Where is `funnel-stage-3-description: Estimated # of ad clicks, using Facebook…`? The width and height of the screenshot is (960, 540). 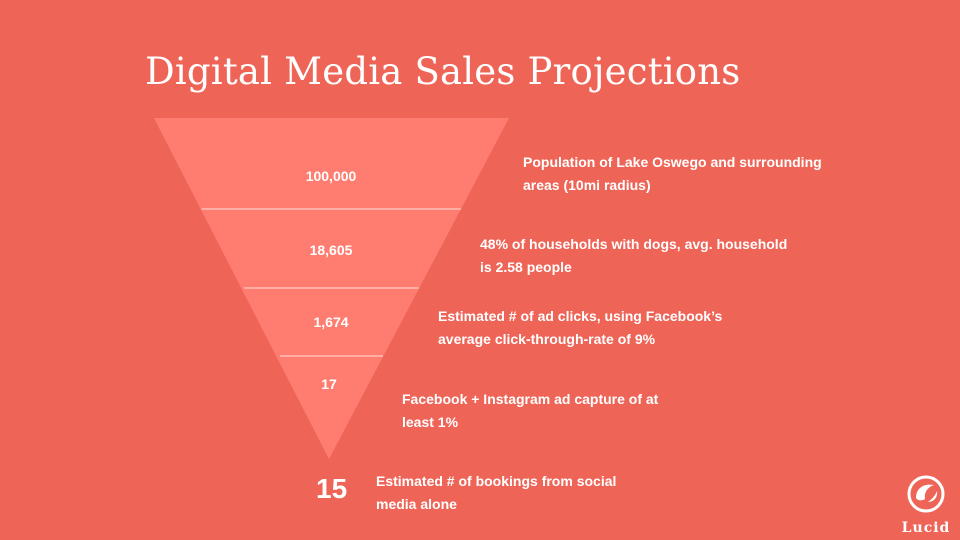 funnel-stage-3-description: Estimated # of ad clicks, using Facebook… is located at coordinates (580, 328).